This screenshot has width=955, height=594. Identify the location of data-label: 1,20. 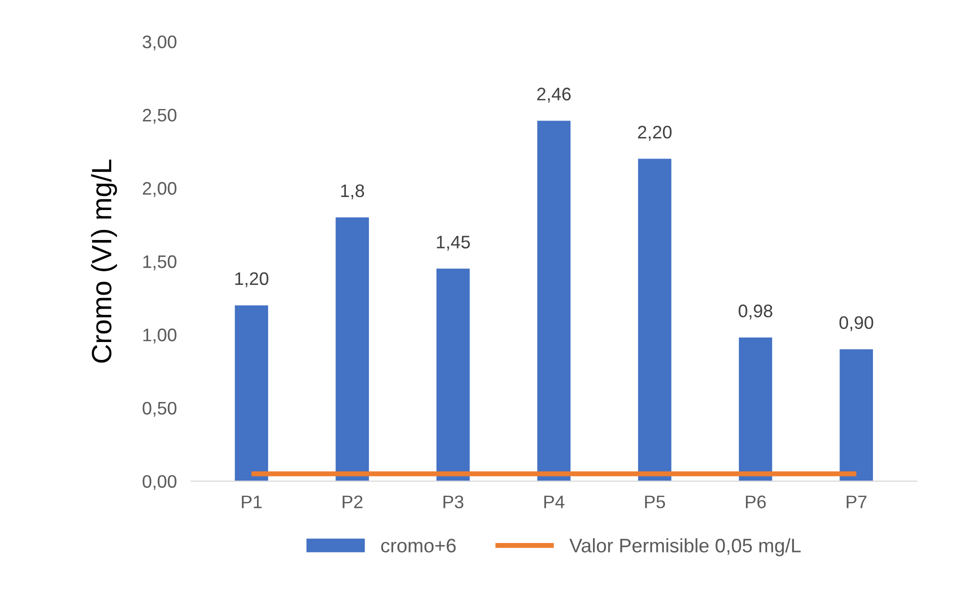
(251, 280).